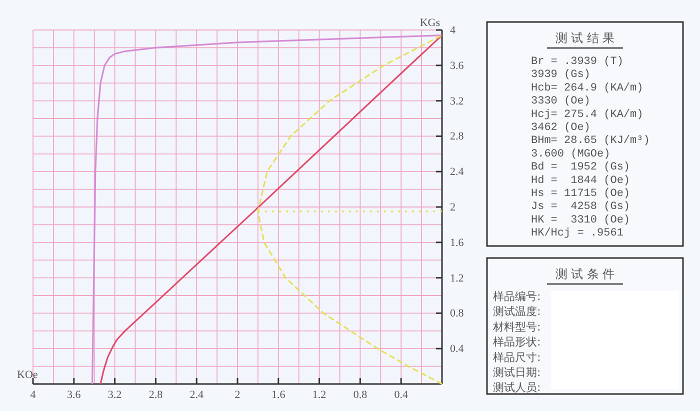  I want to click on text: 3330 (Oe), so click(560, 102).